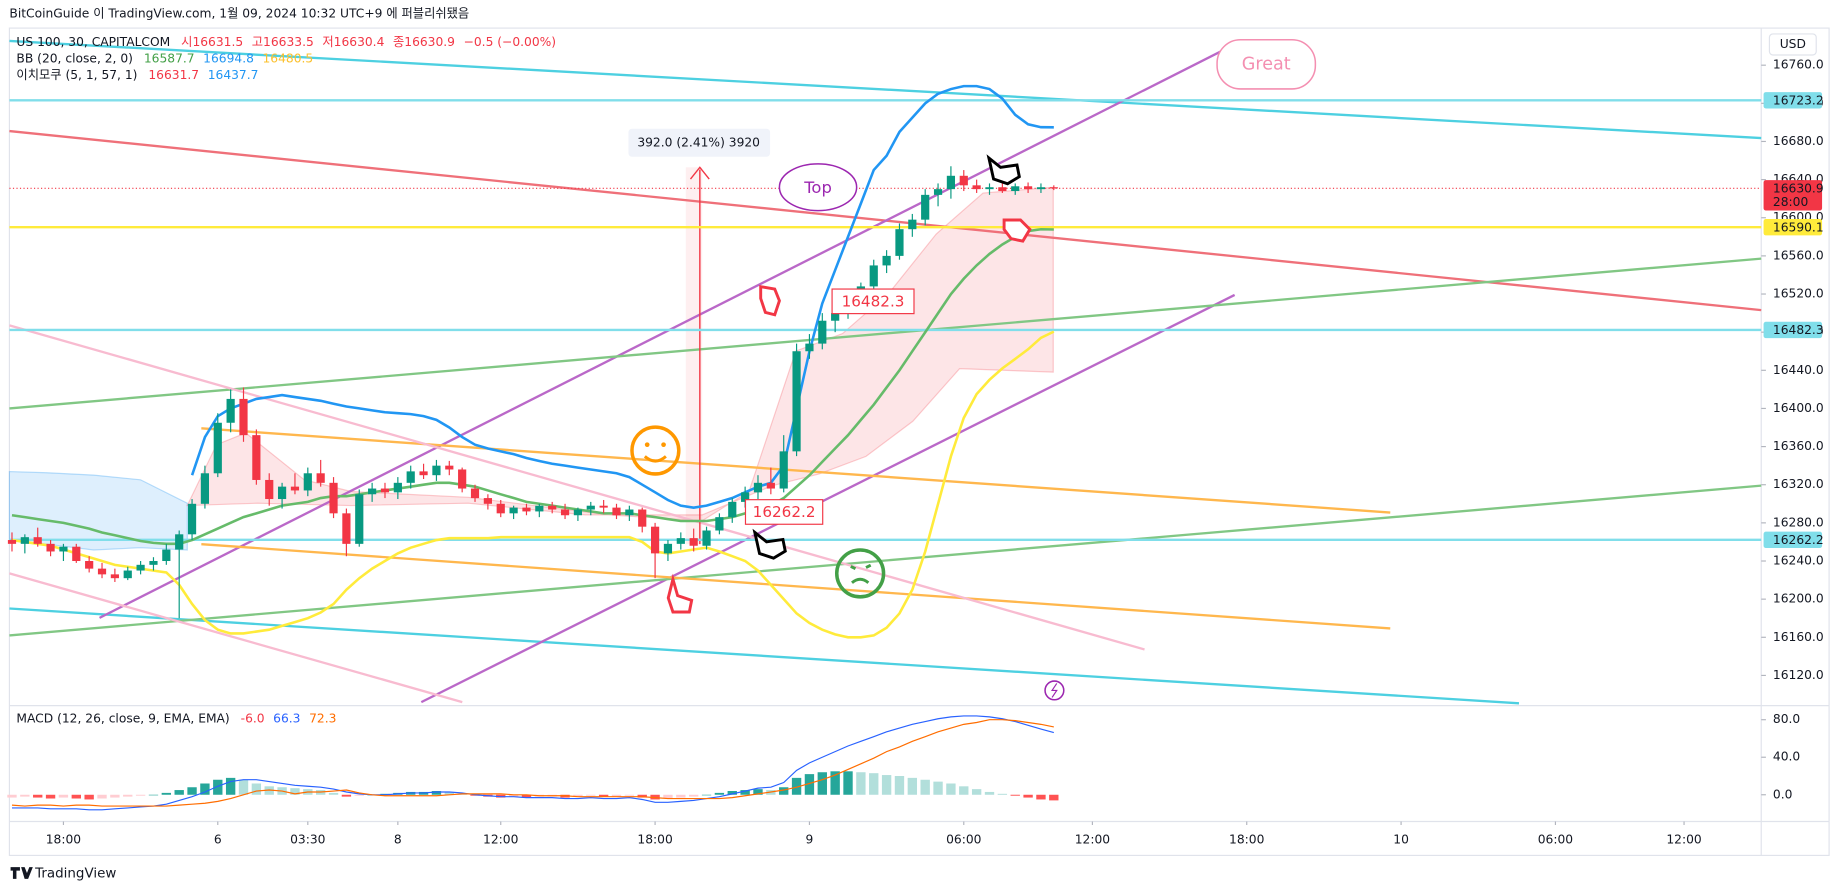 This screenshot has width=1835, height=895. I want to click on currency-box, so click(1792, 44).